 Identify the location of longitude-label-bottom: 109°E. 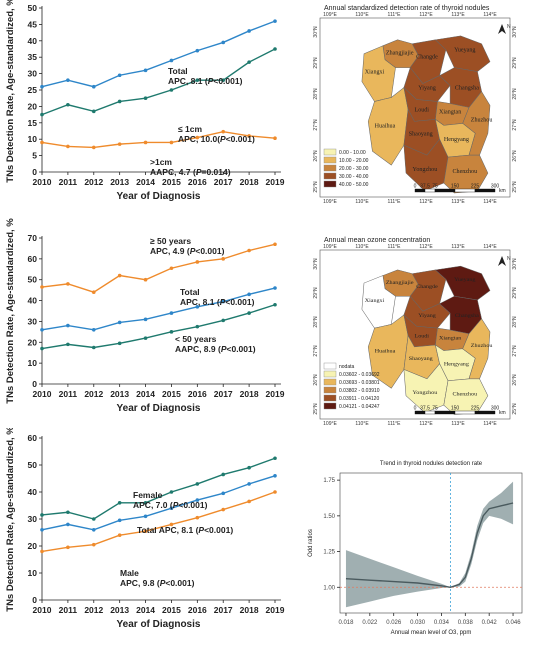
(330, 424).